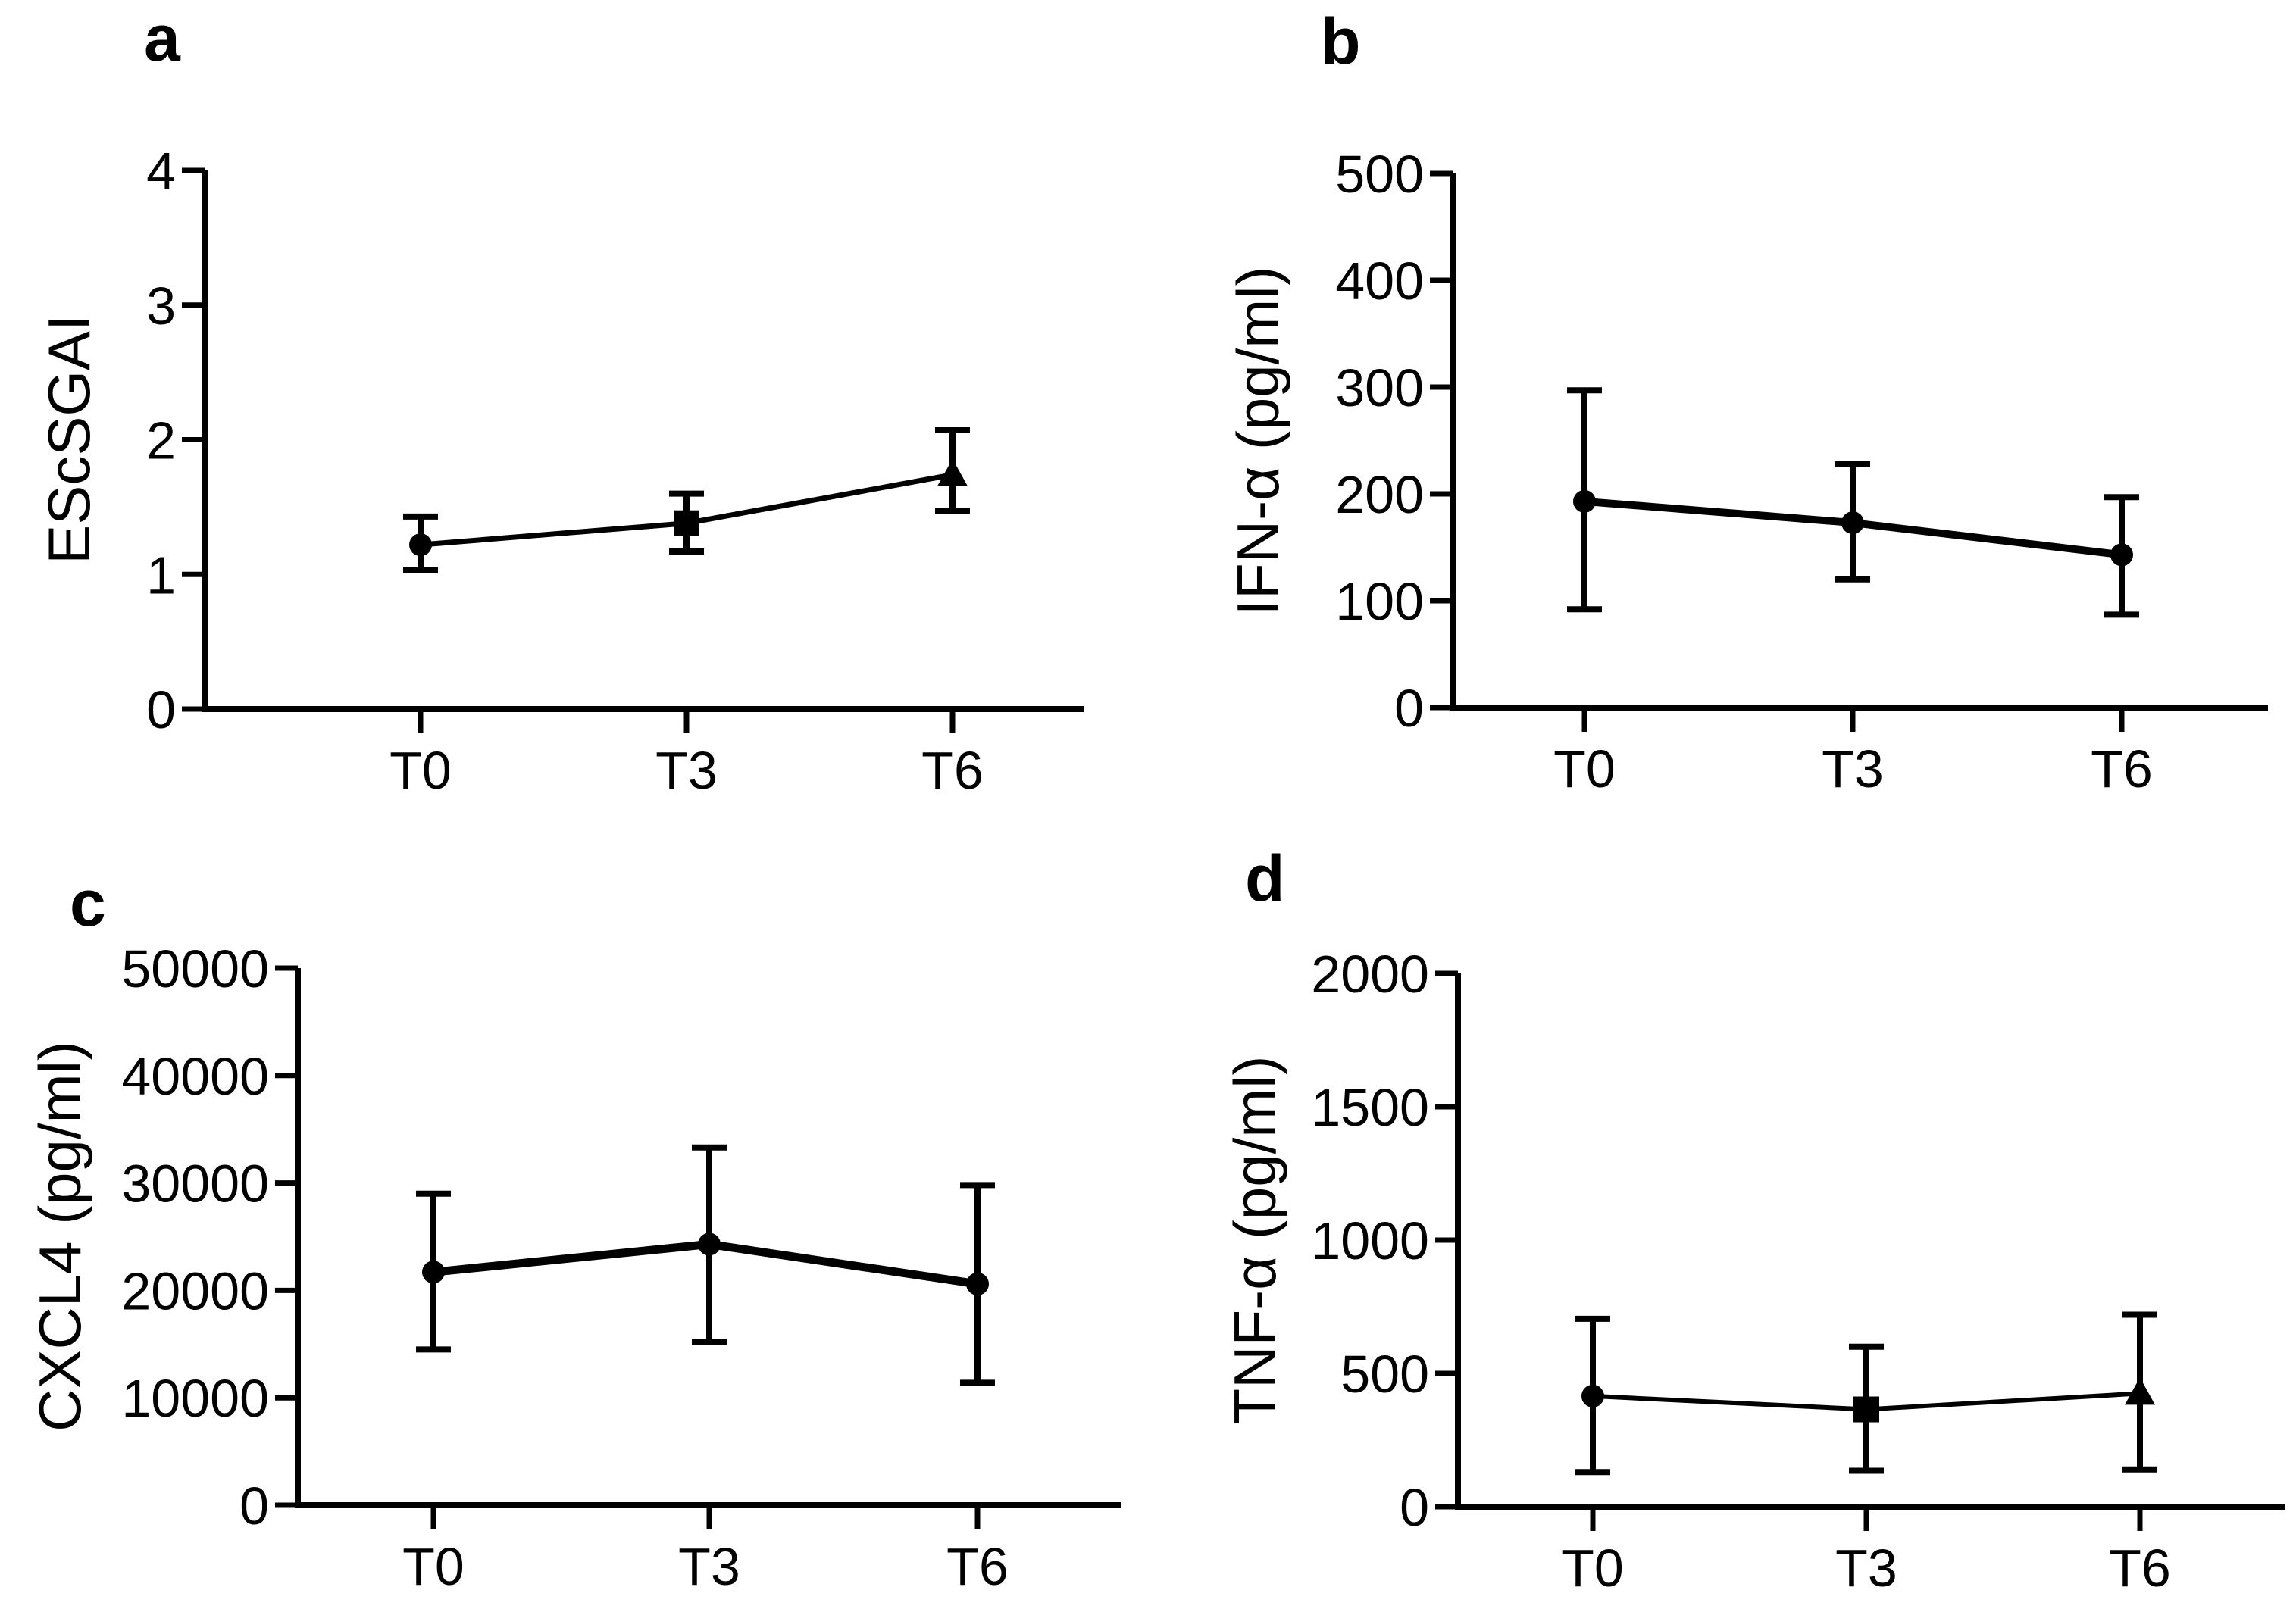 Image resolution: width=2296 pixels, height=1609 pixels. Describe the element at coordinates (161, 575) in the screenshot. I see `y-tick-label: 1` at that location.